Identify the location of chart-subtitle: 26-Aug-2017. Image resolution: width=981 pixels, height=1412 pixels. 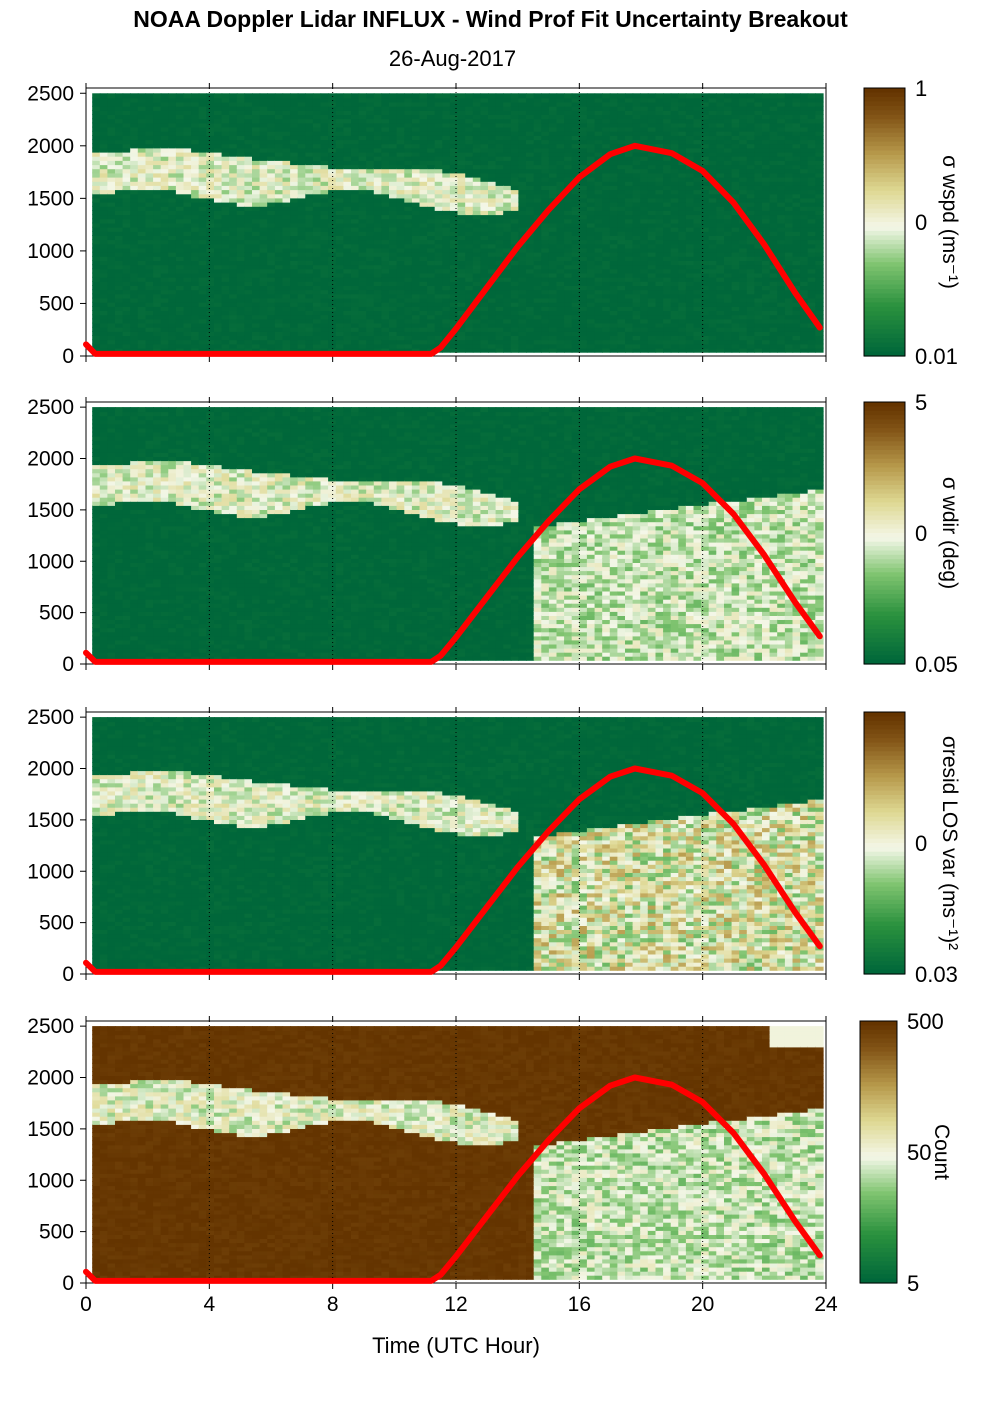
(452, 59).